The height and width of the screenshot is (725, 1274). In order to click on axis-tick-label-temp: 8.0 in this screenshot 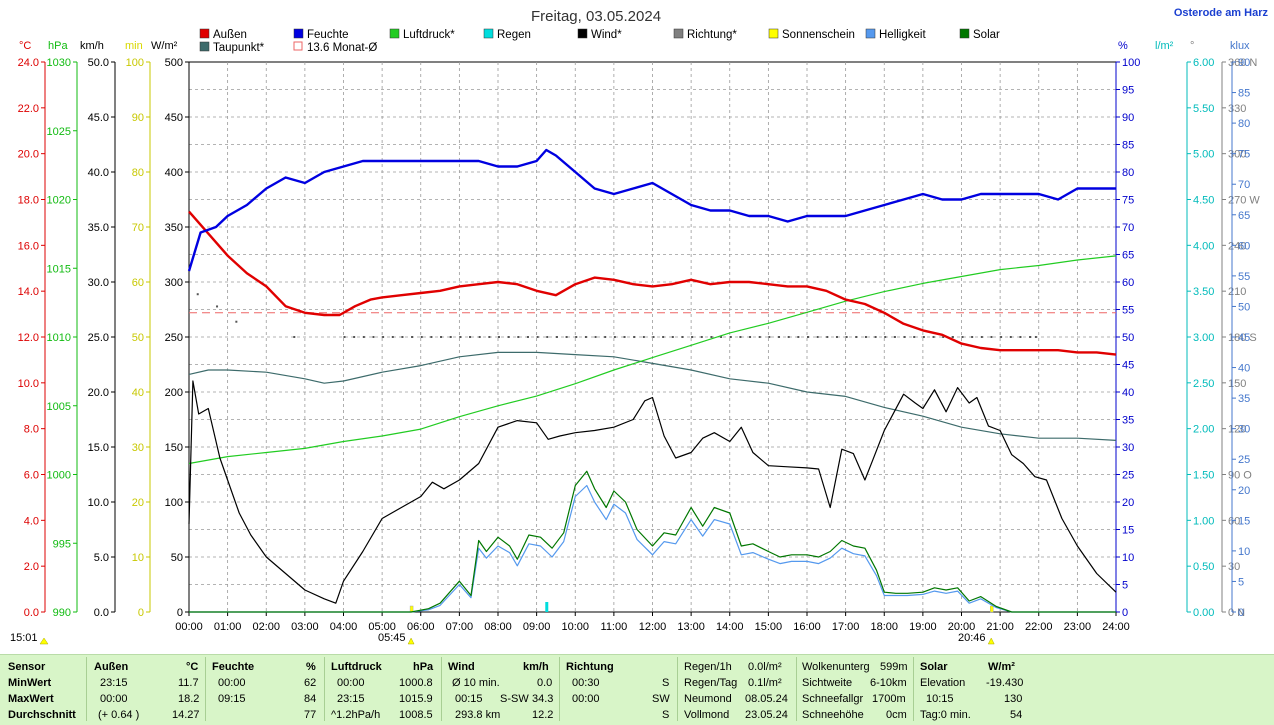, I will do `click(31, 430)`.